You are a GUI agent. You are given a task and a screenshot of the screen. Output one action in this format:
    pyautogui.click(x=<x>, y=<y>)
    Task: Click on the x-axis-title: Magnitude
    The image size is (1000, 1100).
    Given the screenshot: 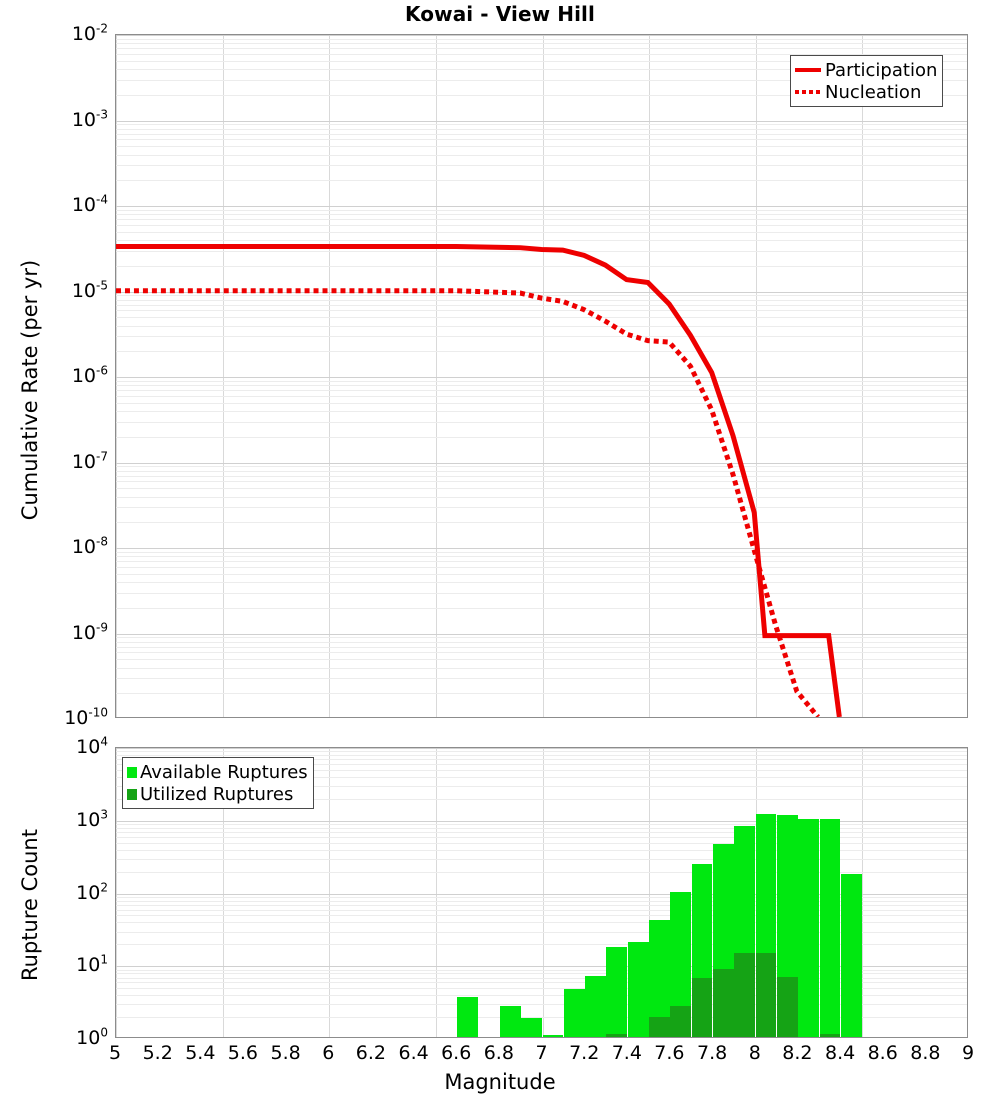 What is the action you would take?
    pyautogui.click(x=500, y=1082)
    